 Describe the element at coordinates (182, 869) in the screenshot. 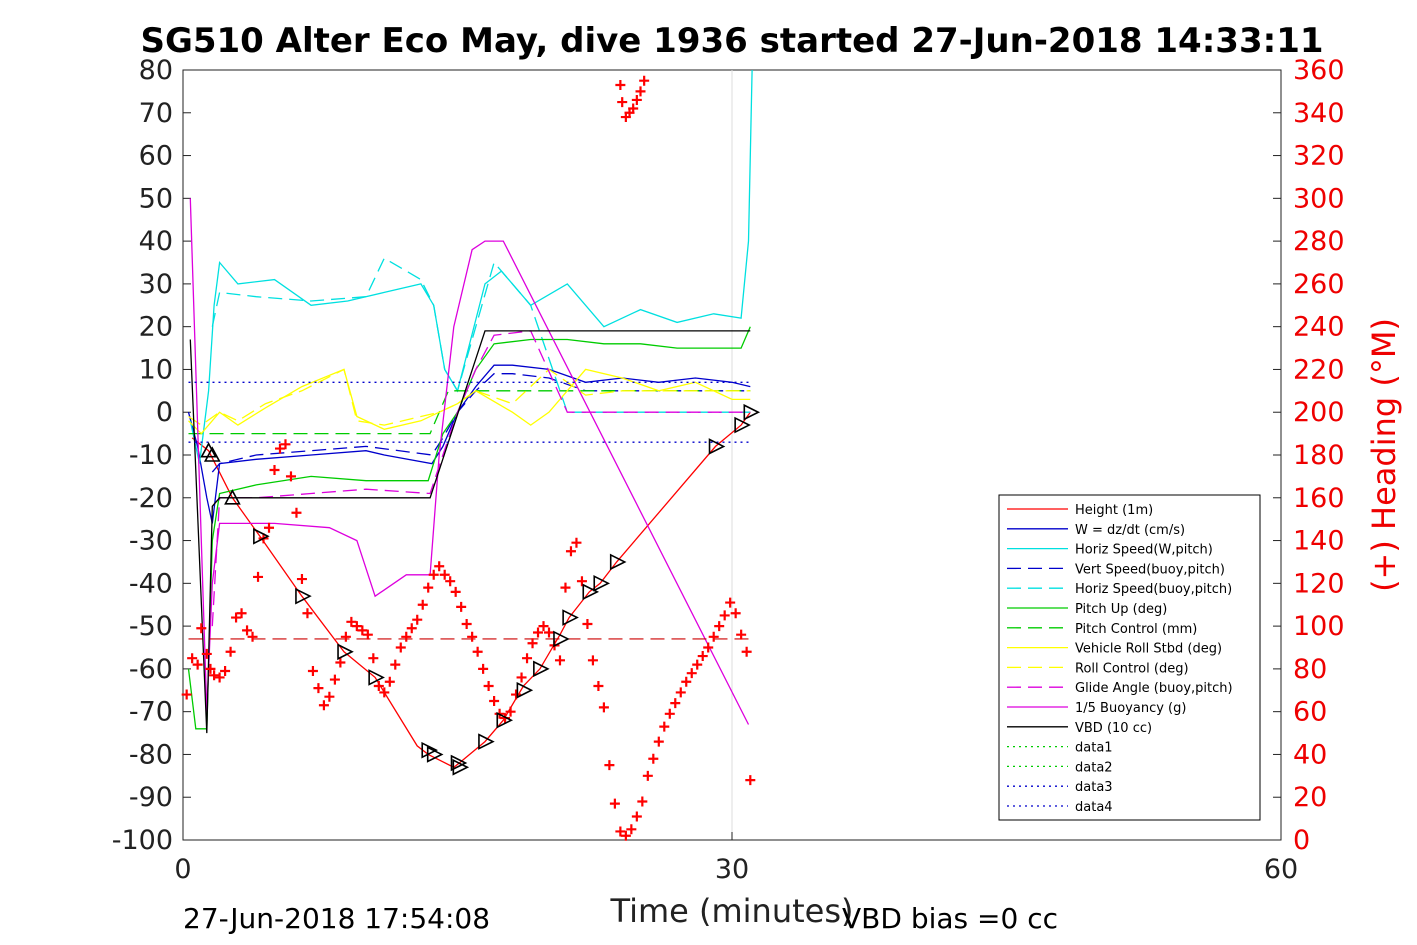

I see `x-tick-label: 0` at that location.